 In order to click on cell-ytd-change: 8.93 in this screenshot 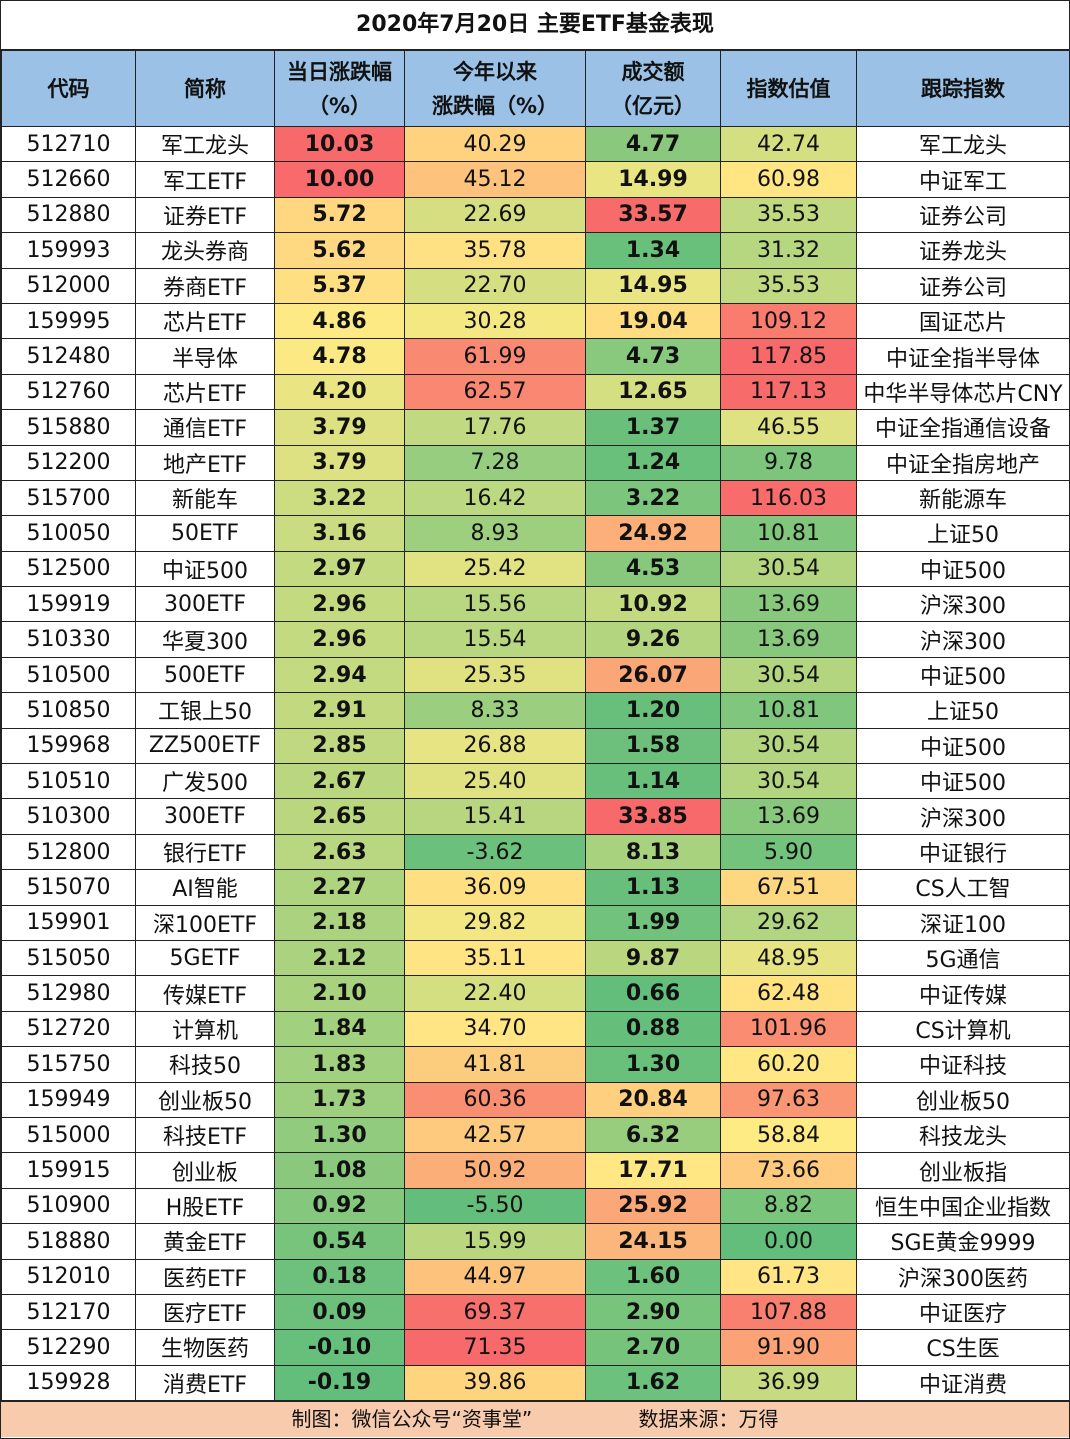, I will do `click(495, 533)`.